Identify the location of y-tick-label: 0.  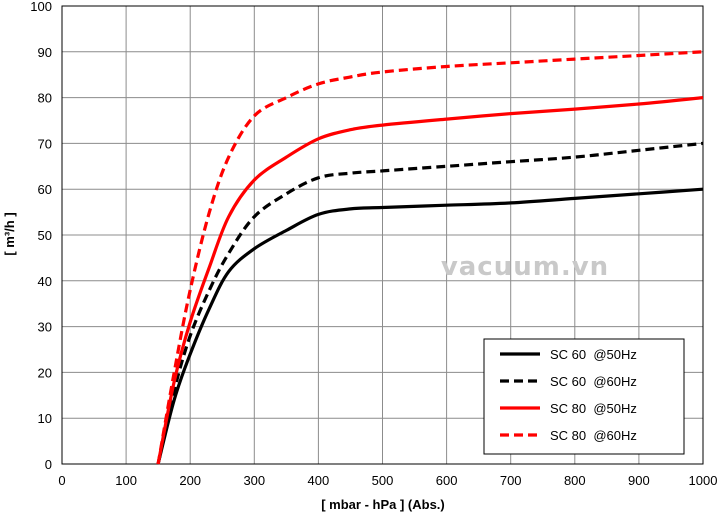
(48, 464).